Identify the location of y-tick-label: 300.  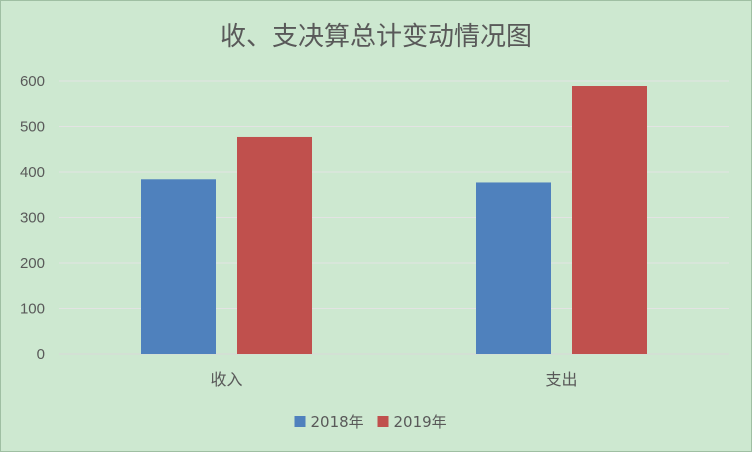
(32, 218).